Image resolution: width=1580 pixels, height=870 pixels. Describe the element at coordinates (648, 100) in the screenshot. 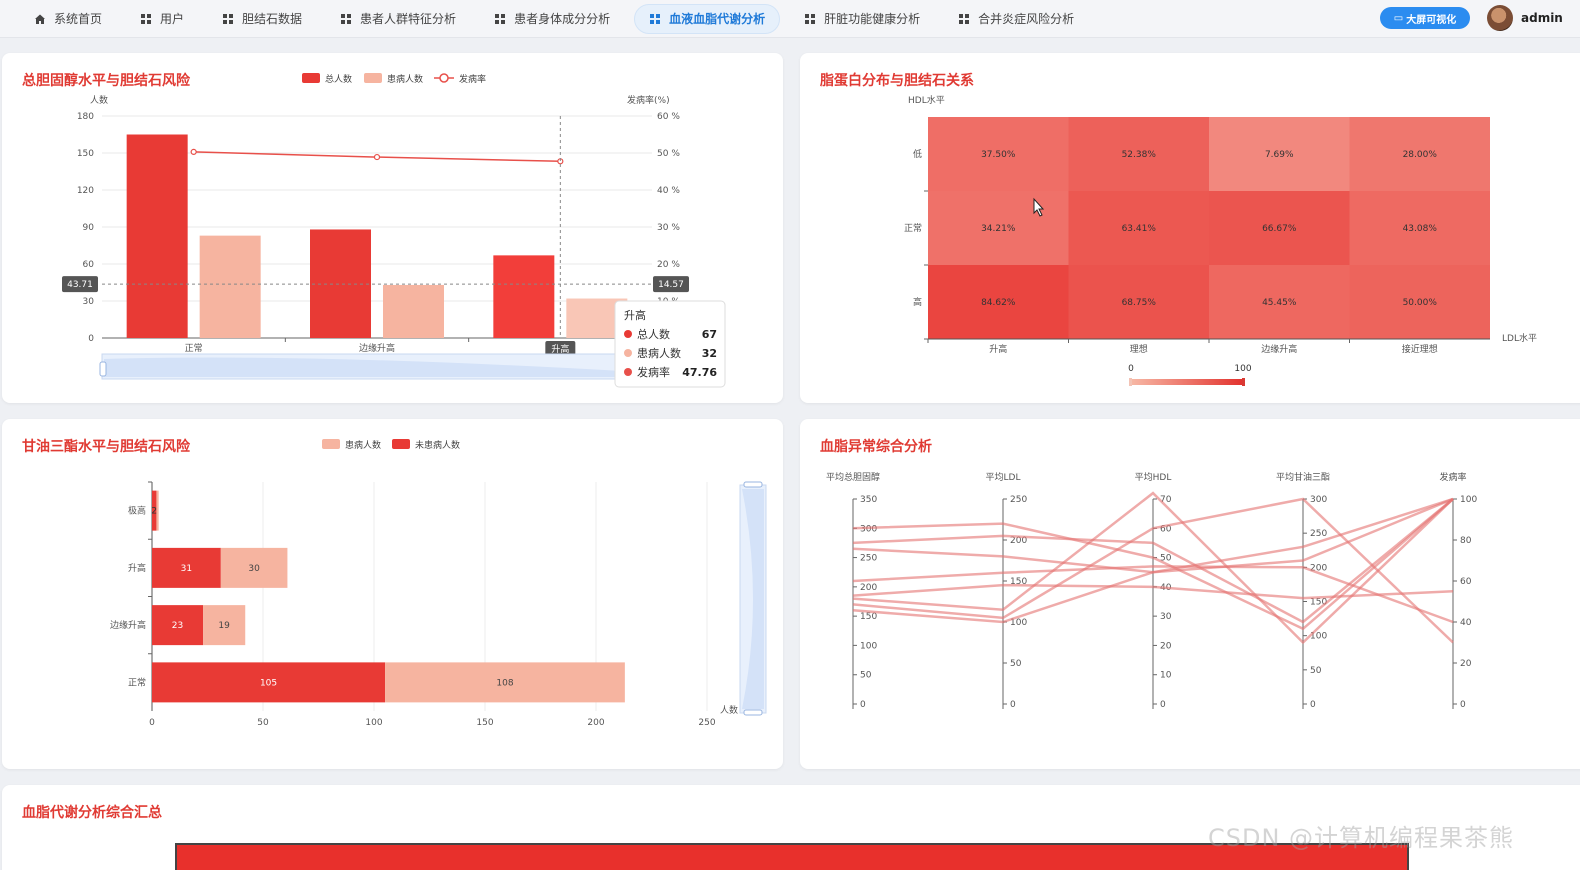

I see `y-axis-label-right: 发病率(%)` at that location.